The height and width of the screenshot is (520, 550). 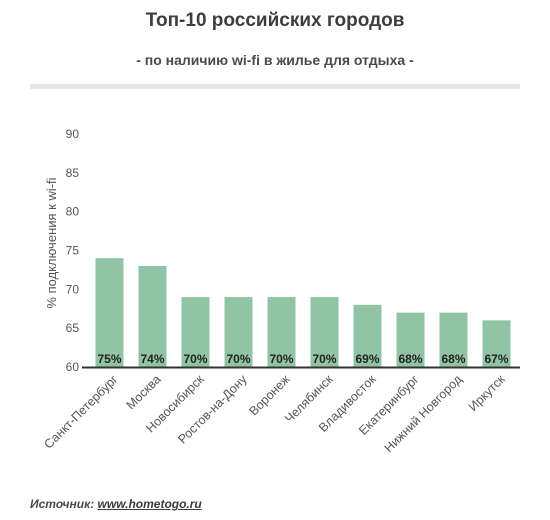 I want to click on x-category-label: Нижний Новгород, so click(x=424, y=414).